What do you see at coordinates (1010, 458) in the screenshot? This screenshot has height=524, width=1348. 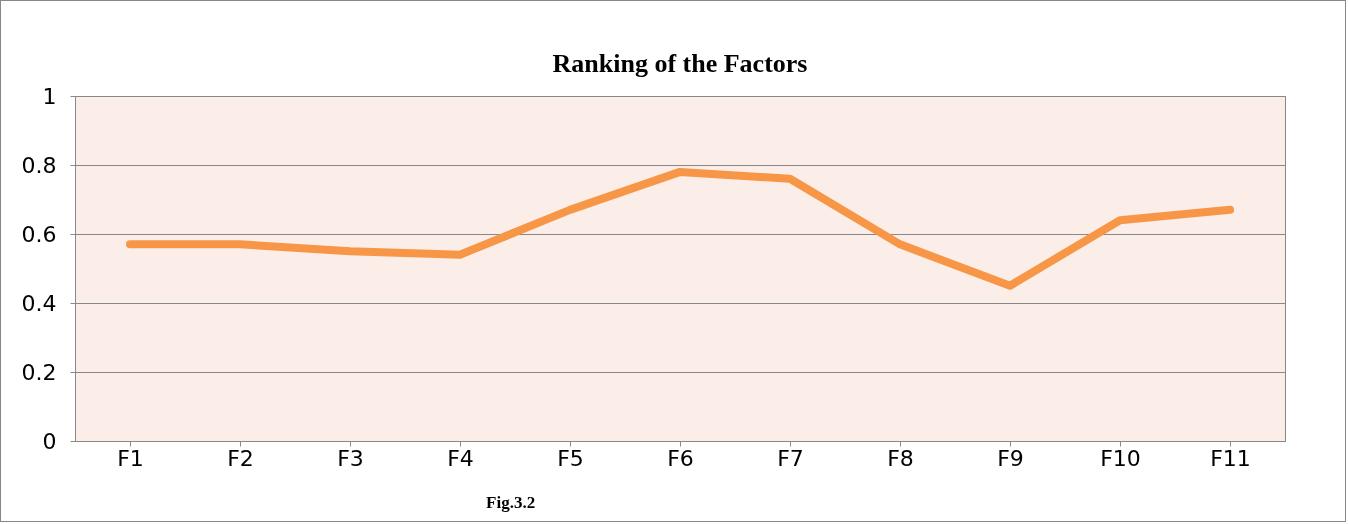 I see `x-tick-label: F9` at bounding box center [1010, 458].